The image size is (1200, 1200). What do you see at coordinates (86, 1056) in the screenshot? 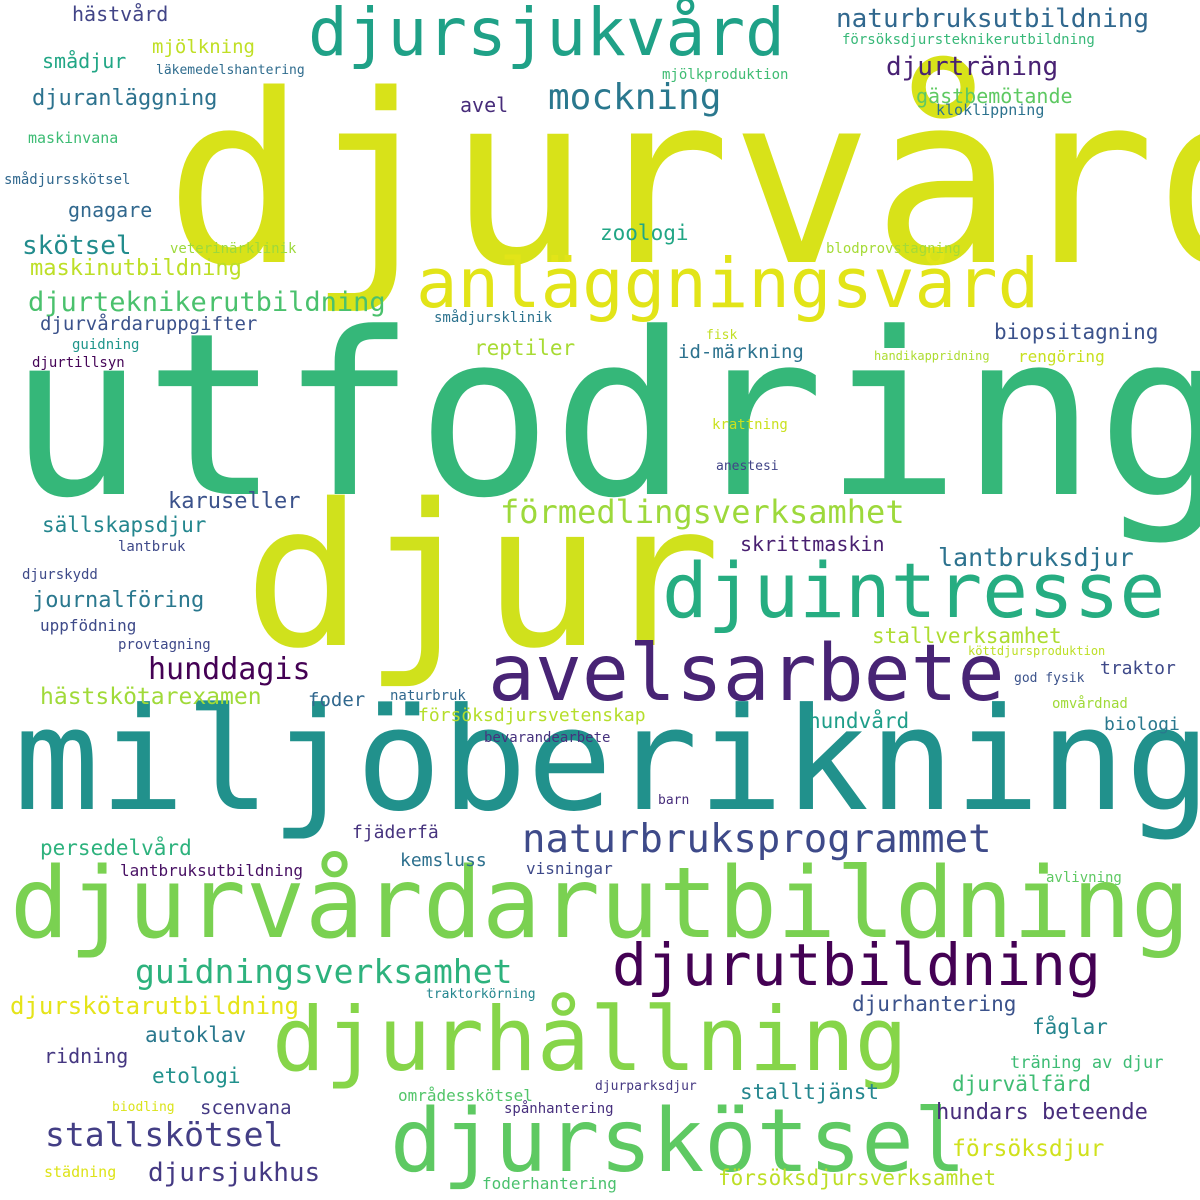
I see `word: ridning` at bounding box center [86, 1056].